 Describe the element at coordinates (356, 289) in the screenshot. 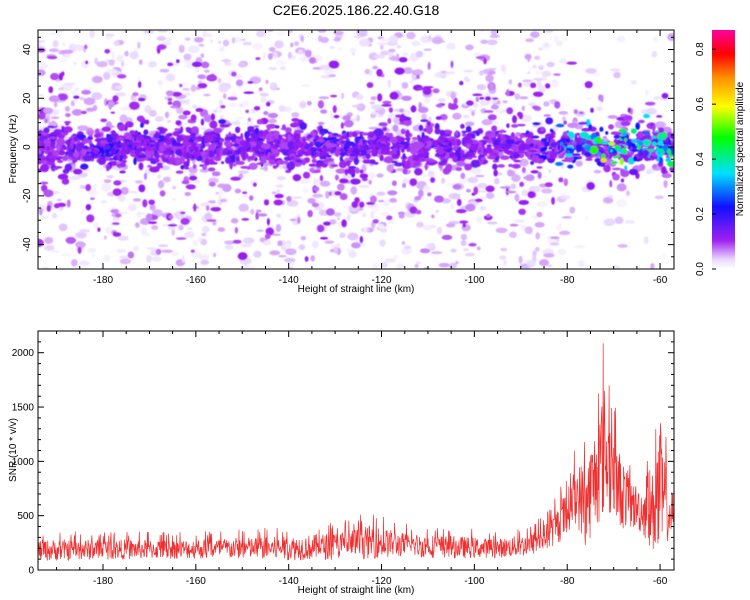

I see `spectrogram-x-label: Height of straight line (km)` at that location.